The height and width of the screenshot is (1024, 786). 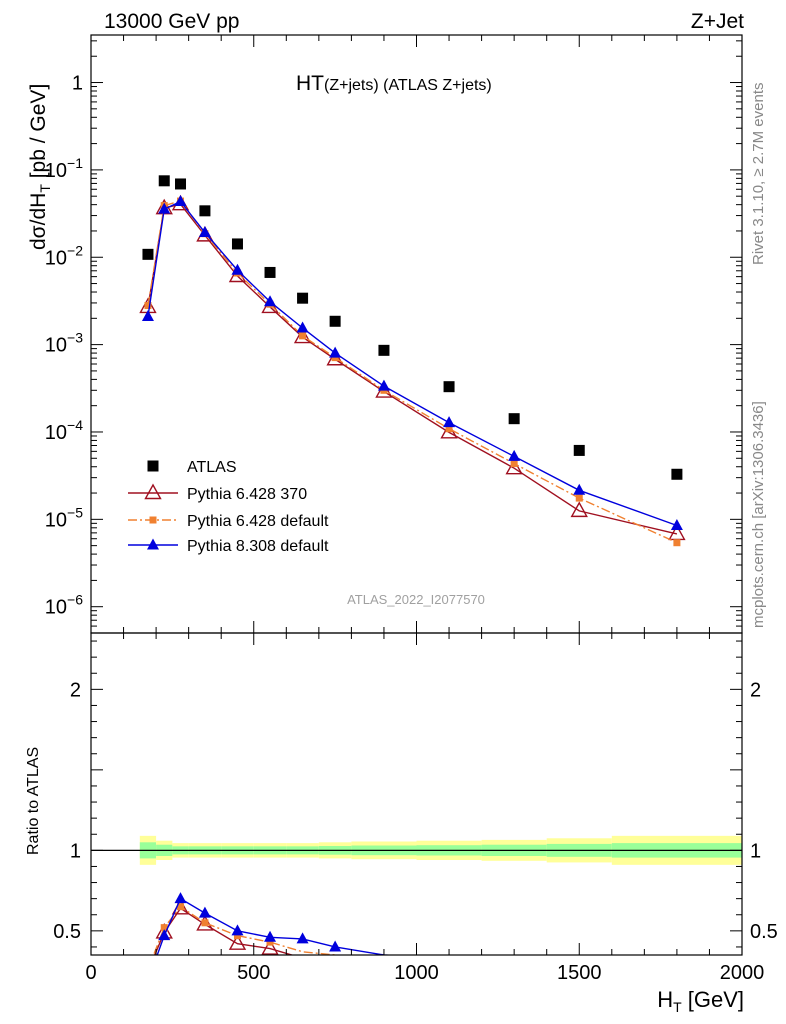 I want to click on ratio-y-tick-label-right: 0.5, so click(x=764, y=932).